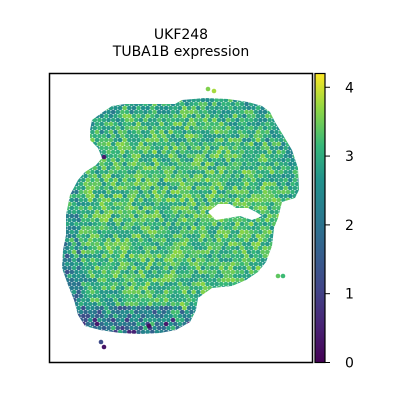 The width and height of the screenshot is (400, 400). What do you see at coordinates (349, 88) in the screenshot?
I see `colorbar-tick-label: 4` at bounding box center [349, 88].